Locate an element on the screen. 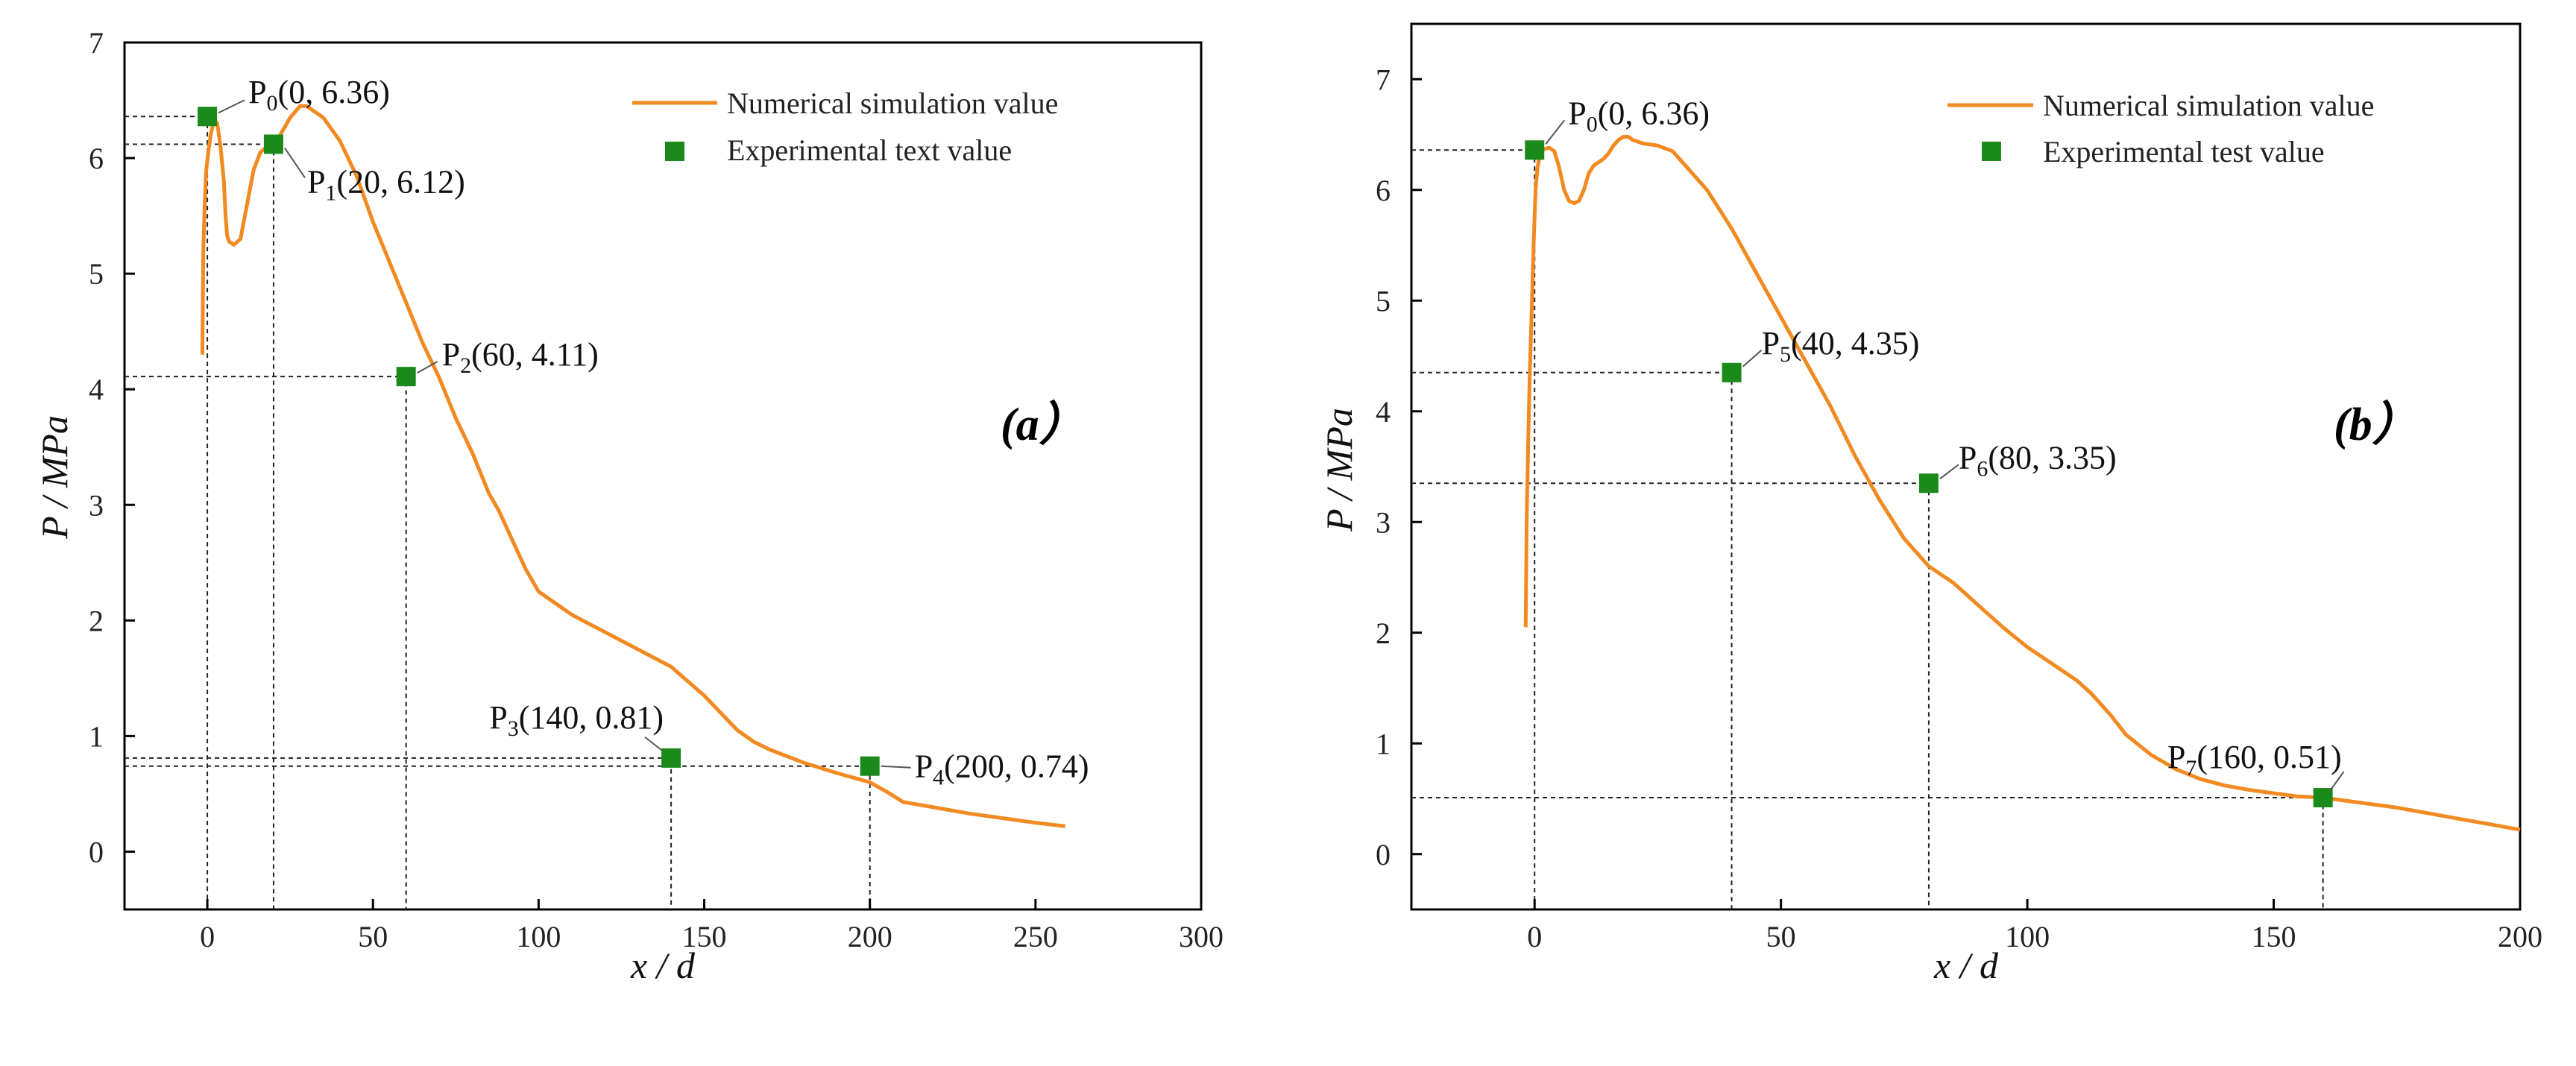 This screenshot has width=2576, height=1066. panel-b-point-annotation: P5(40, 4.35) is located at coordinates (1841, 346).